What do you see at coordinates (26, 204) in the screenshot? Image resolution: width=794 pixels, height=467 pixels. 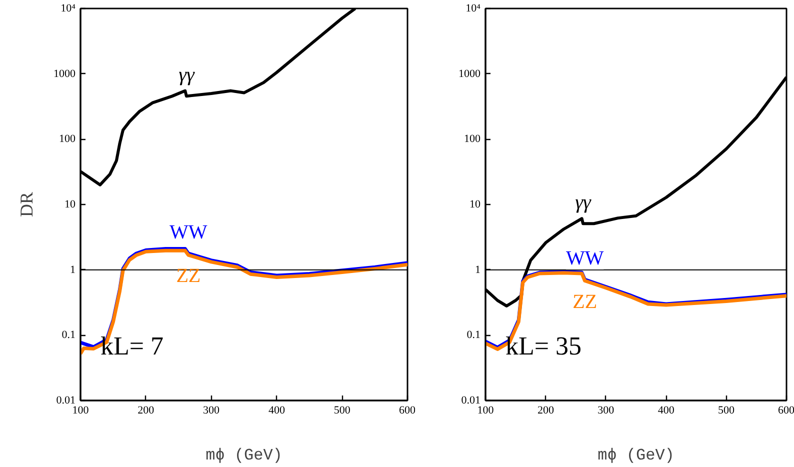 I see `y-axis-title: DR` at bounding box center [26, 204].